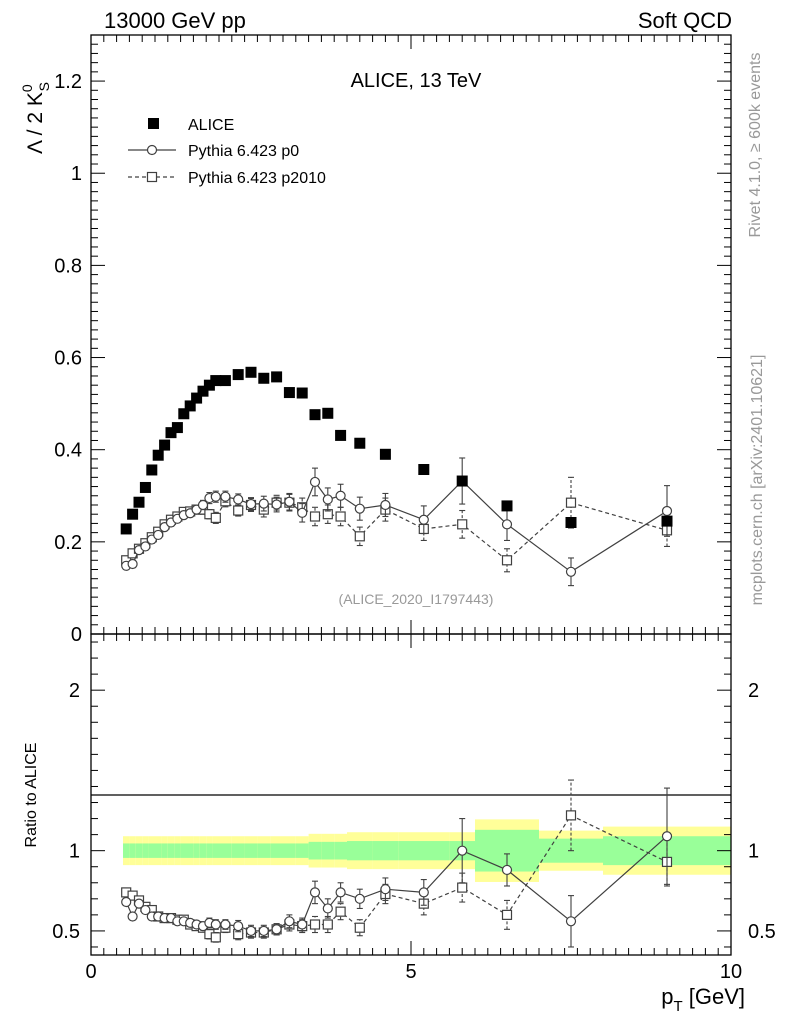 The width and height of the screenshot is (786, 1024). What do you see at coordinates (731, 972) in the screenshot?
I see `x-tick-label: 10` at bounding box center [731, 972].